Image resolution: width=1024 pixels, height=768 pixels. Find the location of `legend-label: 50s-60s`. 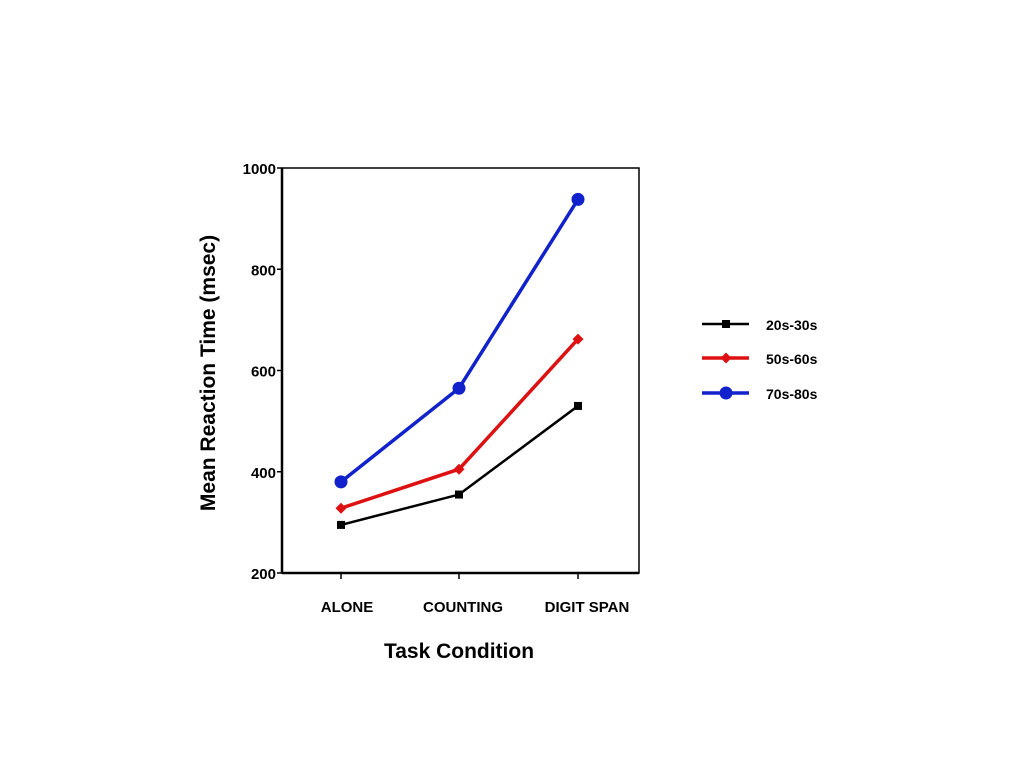

legend-label: 50s-60s is located at coordinates (792, 359).